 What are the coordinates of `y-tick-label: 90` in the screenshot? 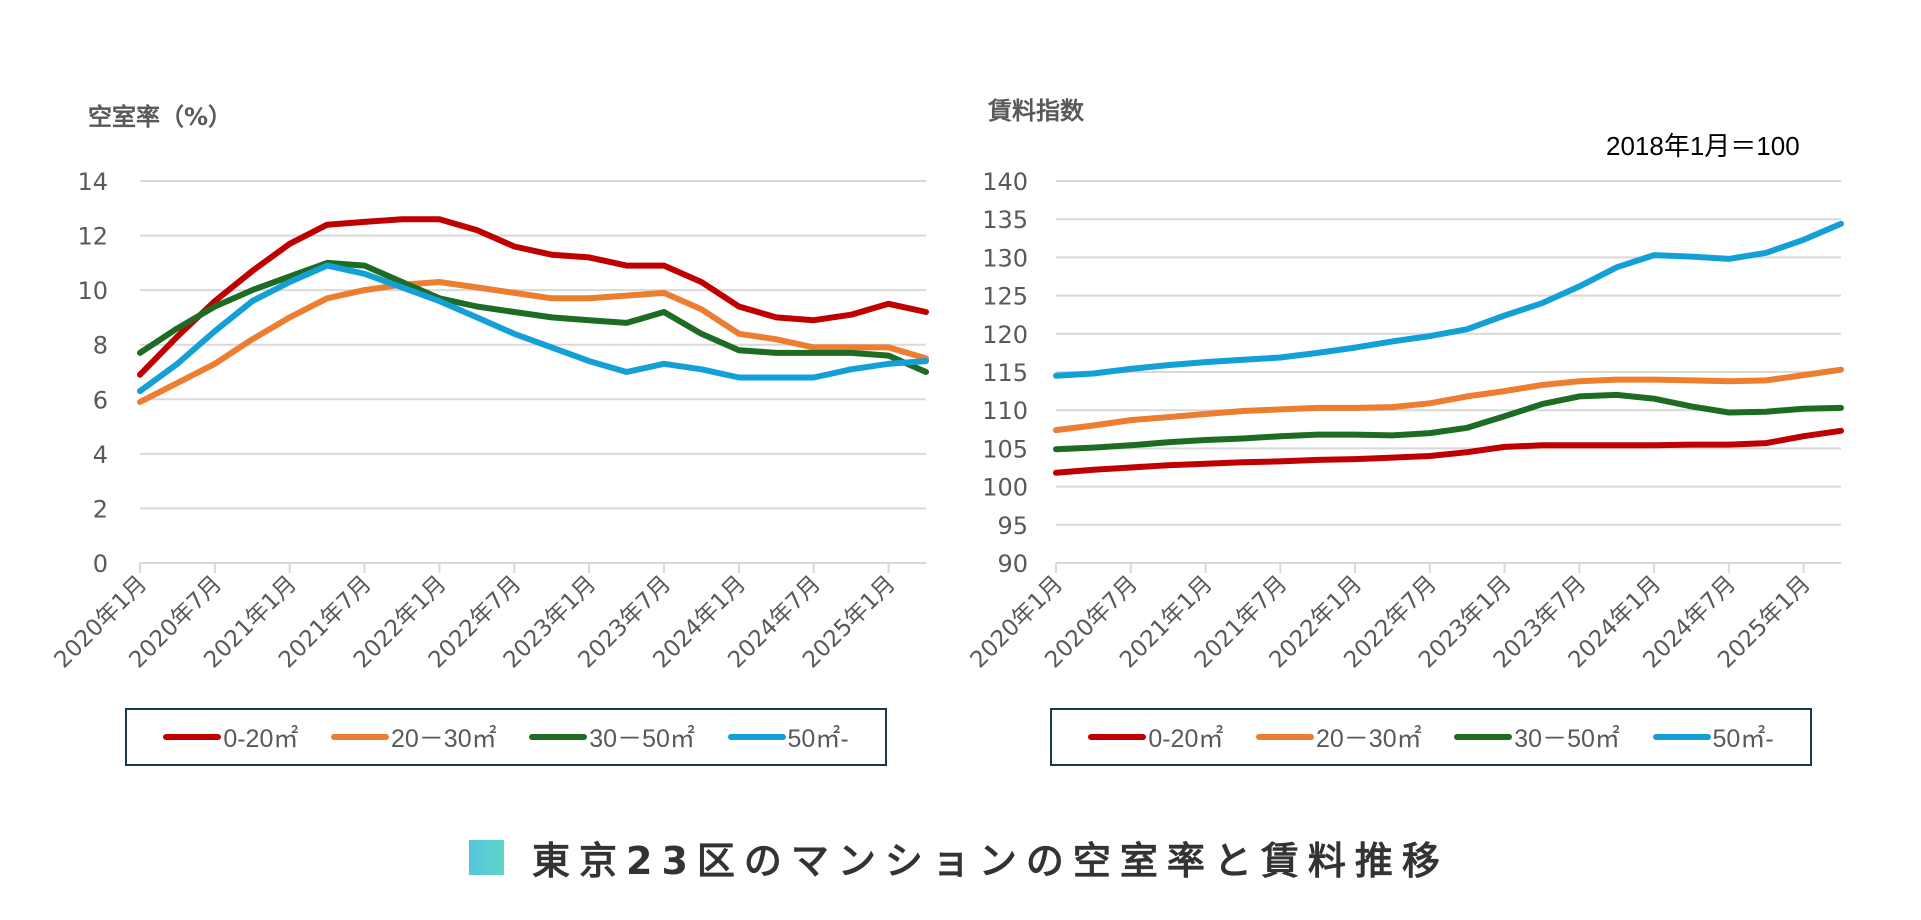 It's located at (1012, 564).